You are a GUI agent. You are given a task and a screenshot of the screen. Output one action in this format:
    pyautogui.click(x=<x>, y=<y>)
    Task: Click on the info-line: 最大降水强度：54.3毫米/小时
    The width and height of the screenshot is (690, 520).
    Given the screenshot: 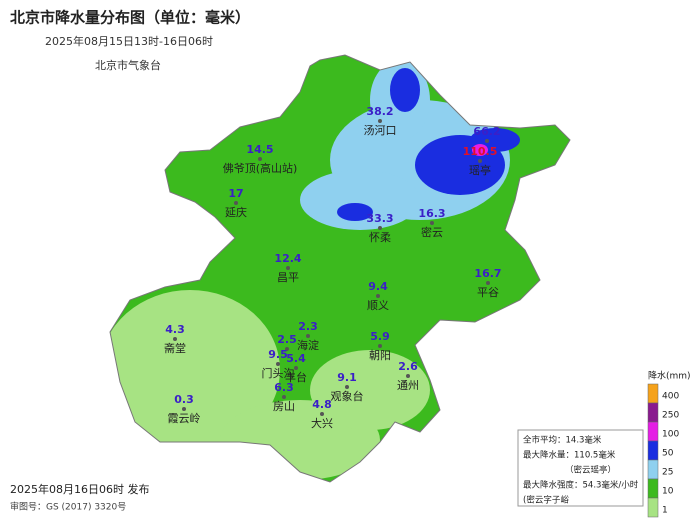 What is the action you would take?
    pyautogui.click(x=581, y=485)
    